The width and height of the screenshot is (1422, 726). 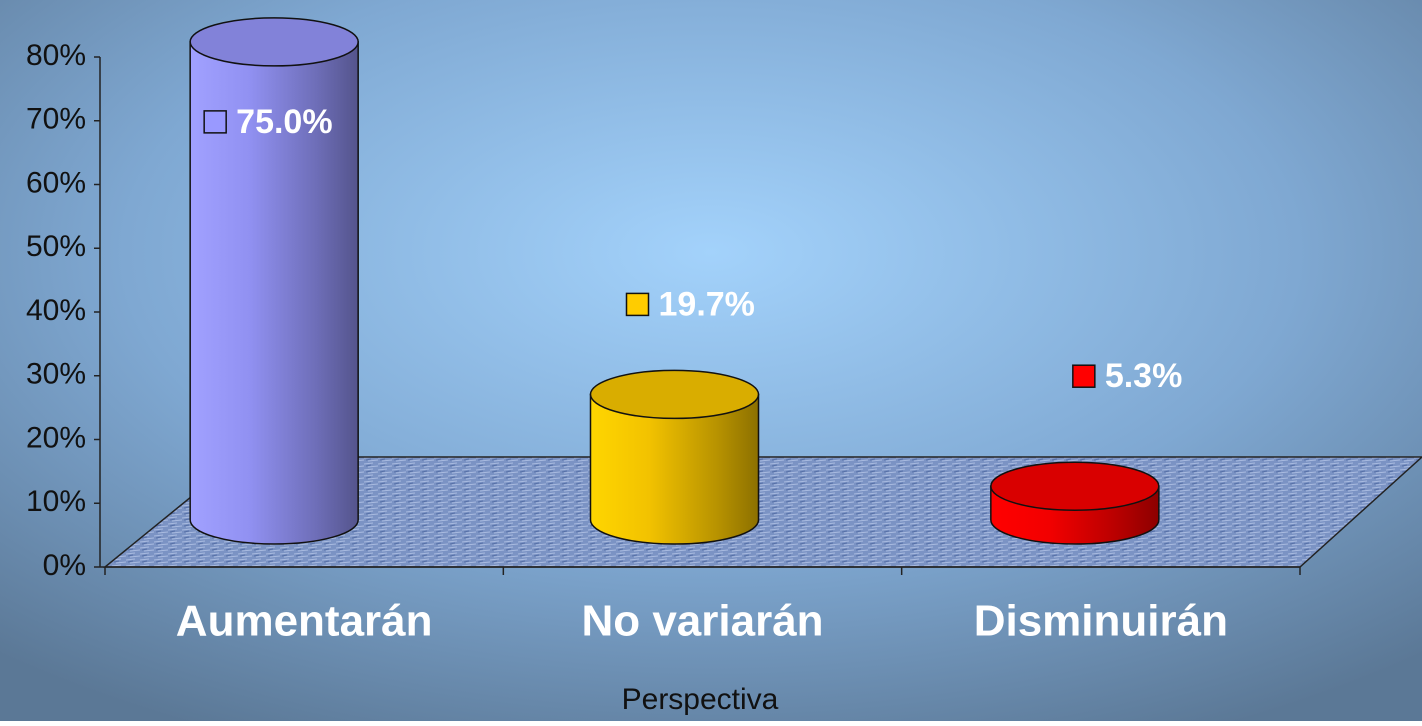 I want to click on y-tick-label: 60%, so click(x=56, y=182).